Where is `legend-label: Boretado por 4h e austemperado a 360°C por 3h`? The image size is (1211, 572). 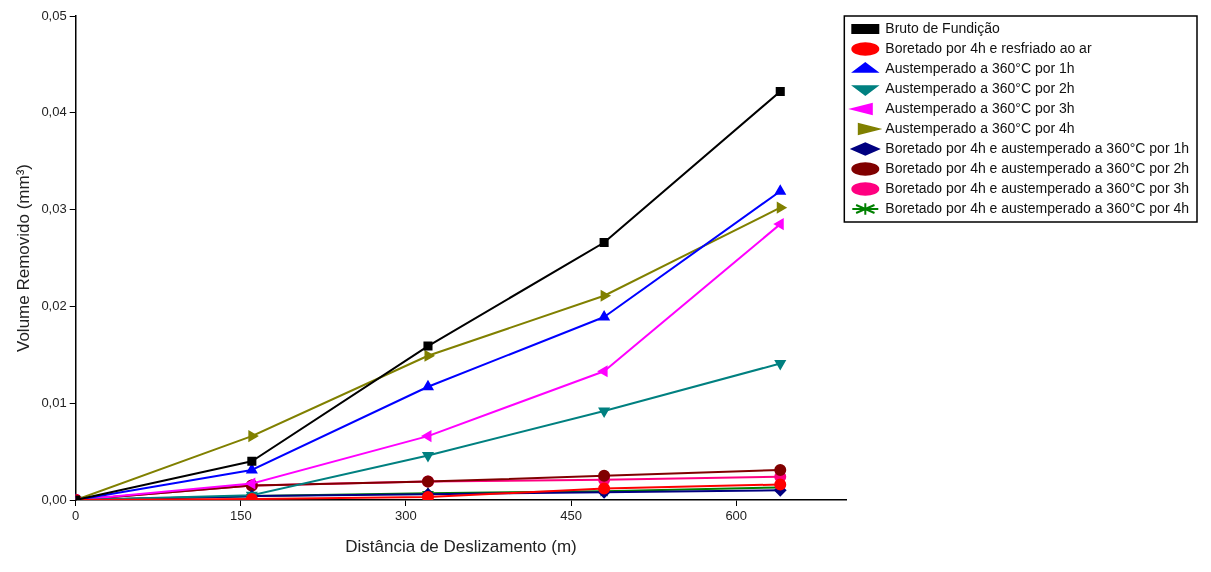
legend-label: Boretado por 4h e austemperado a 360°C por 3h is located at coordinates (1037, 187).